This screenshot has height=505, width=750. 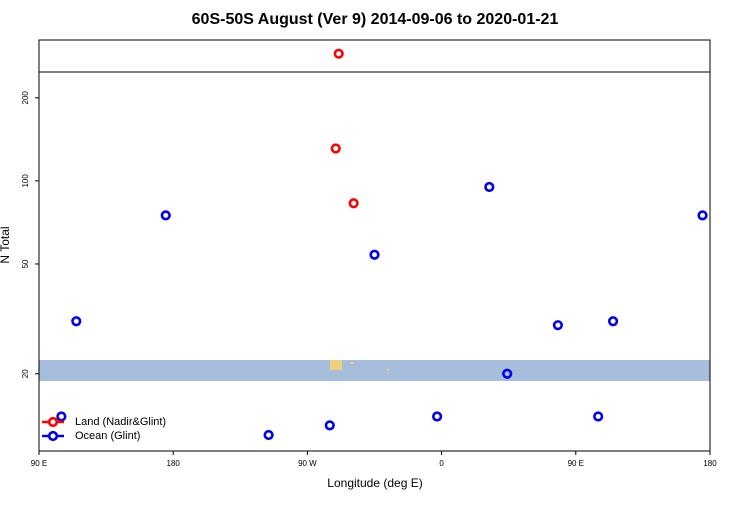 What do you see at coordinates (120, 422) in the screenshot?
I see `legend-label: Land (Nadir&Glint)` at bounding box center [120, 422].